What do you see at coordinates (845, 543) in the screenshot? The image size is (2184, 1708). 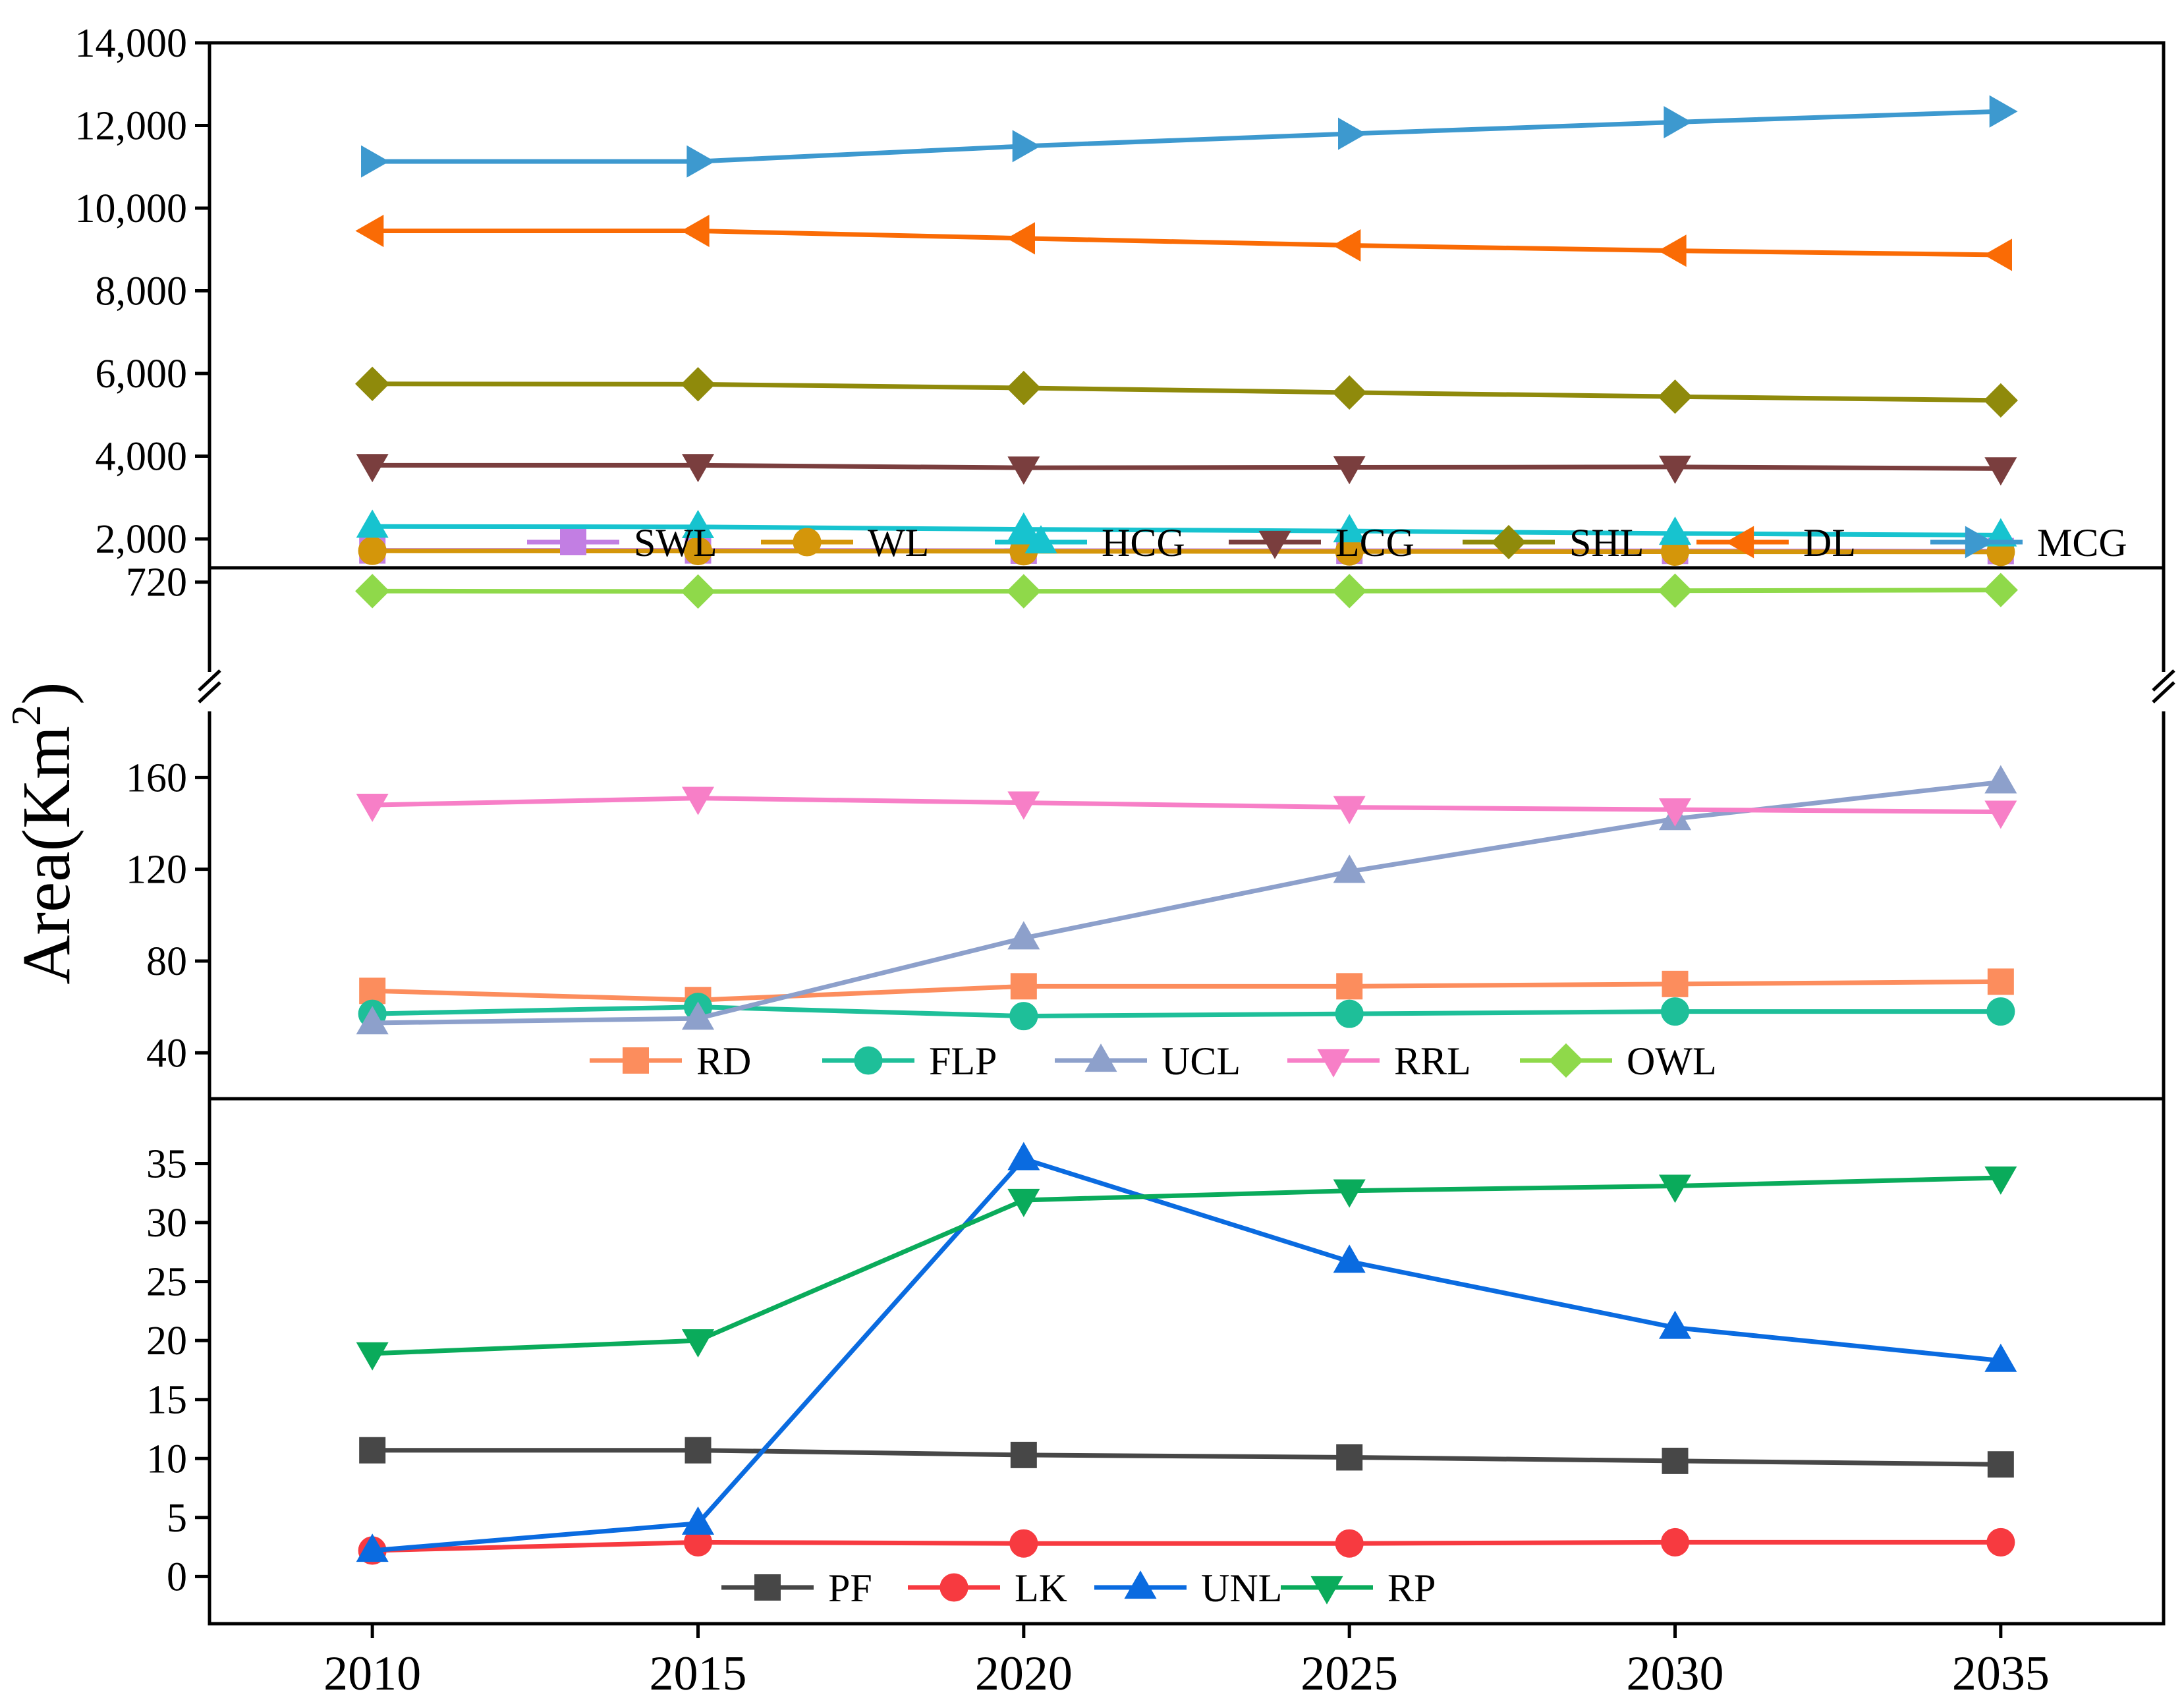 I see `legend-item-wl: WL` at bounding box center [845, 543].